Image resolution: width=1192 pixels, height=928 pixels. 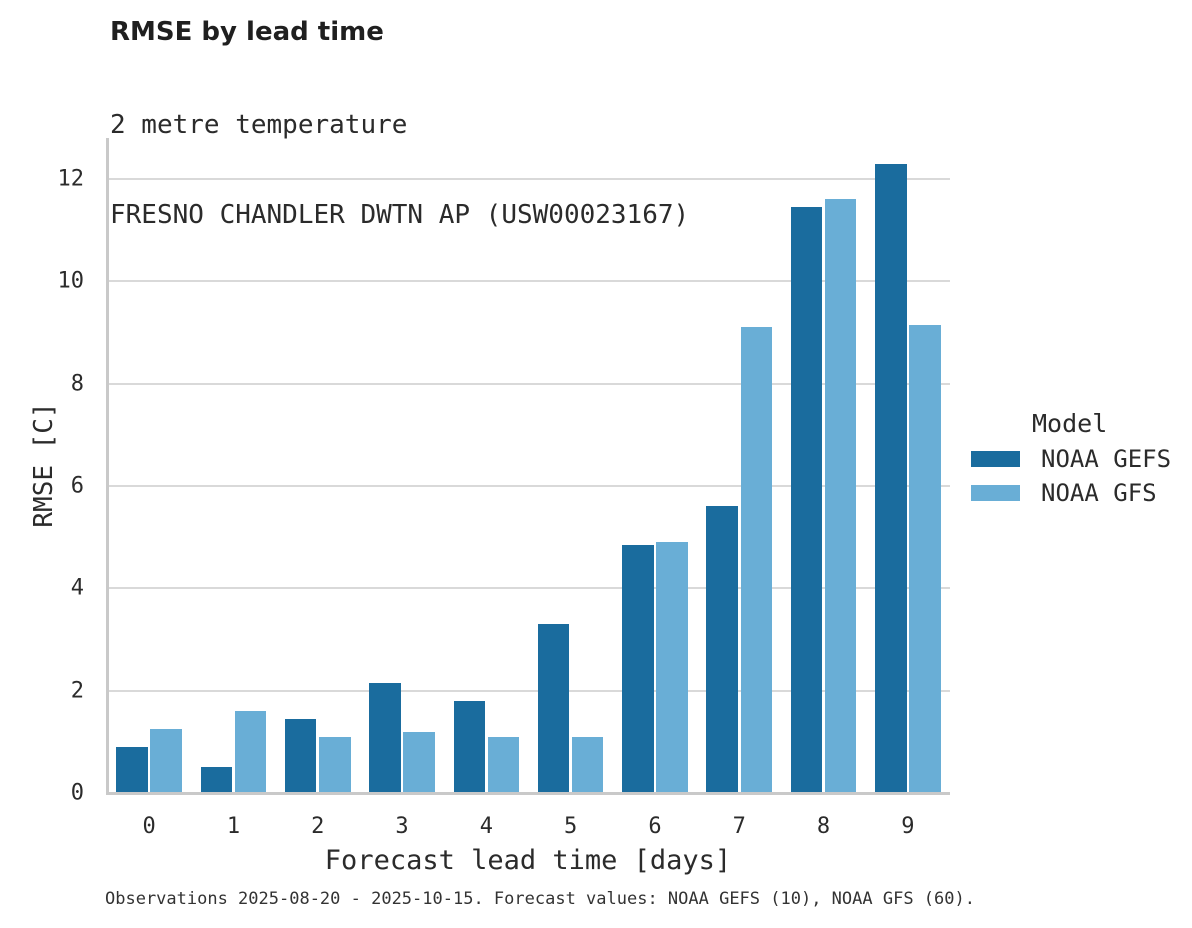 I want to click on y-tick-label-2: 2, so click(x=77, y=691).